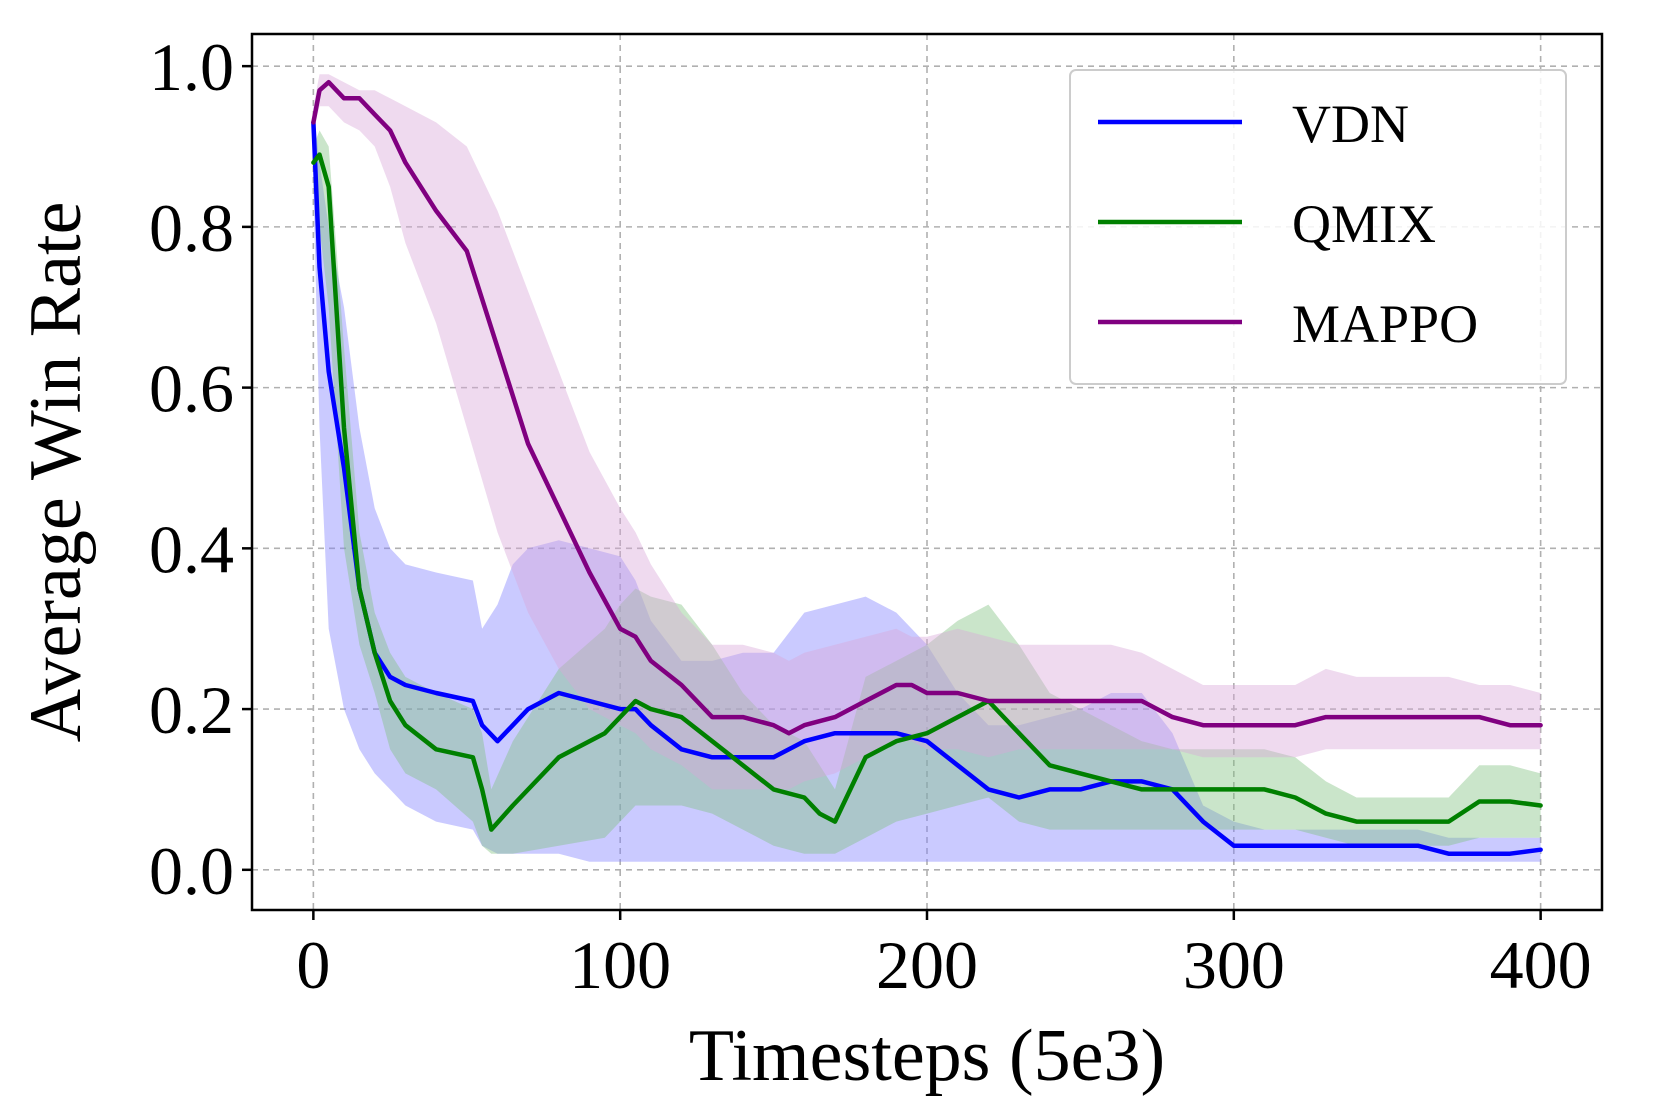  What do you see at coordinates (191, 67) in the screenshot?
I see `y-tick-label: 1.0` at bounding box center [191, 67].